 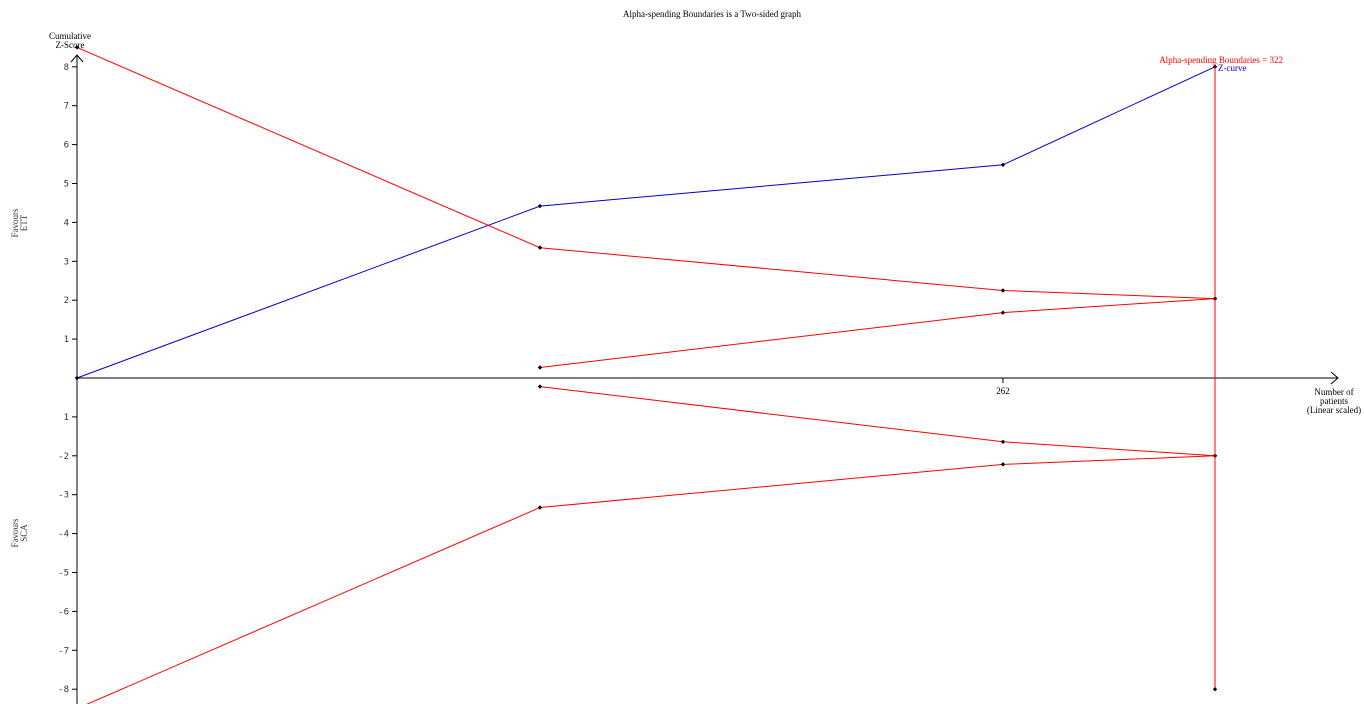 What do you see at coordinates (15, 222) in the screenshot?
I see `favours-top-label: Favours` at bounding box center [15, 222].